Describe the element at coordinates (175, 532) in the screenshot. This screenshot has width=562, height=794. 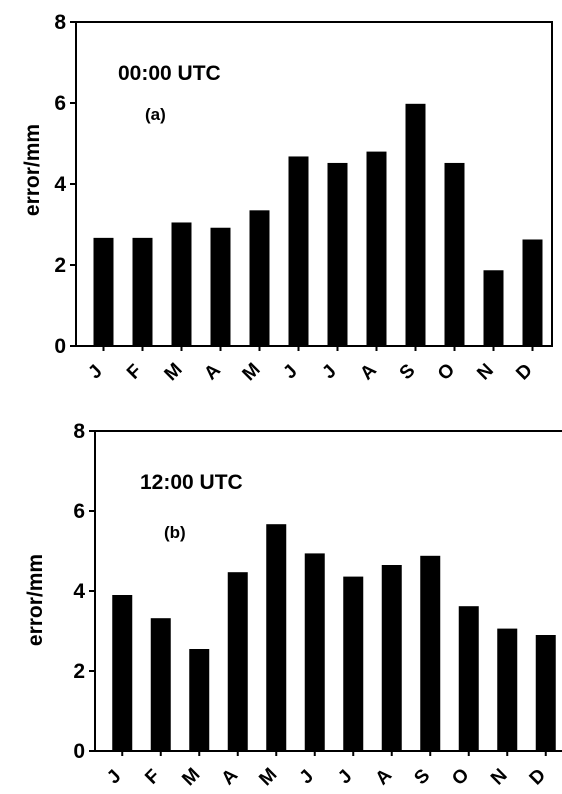
I see `panel-label: (b)` at that location.